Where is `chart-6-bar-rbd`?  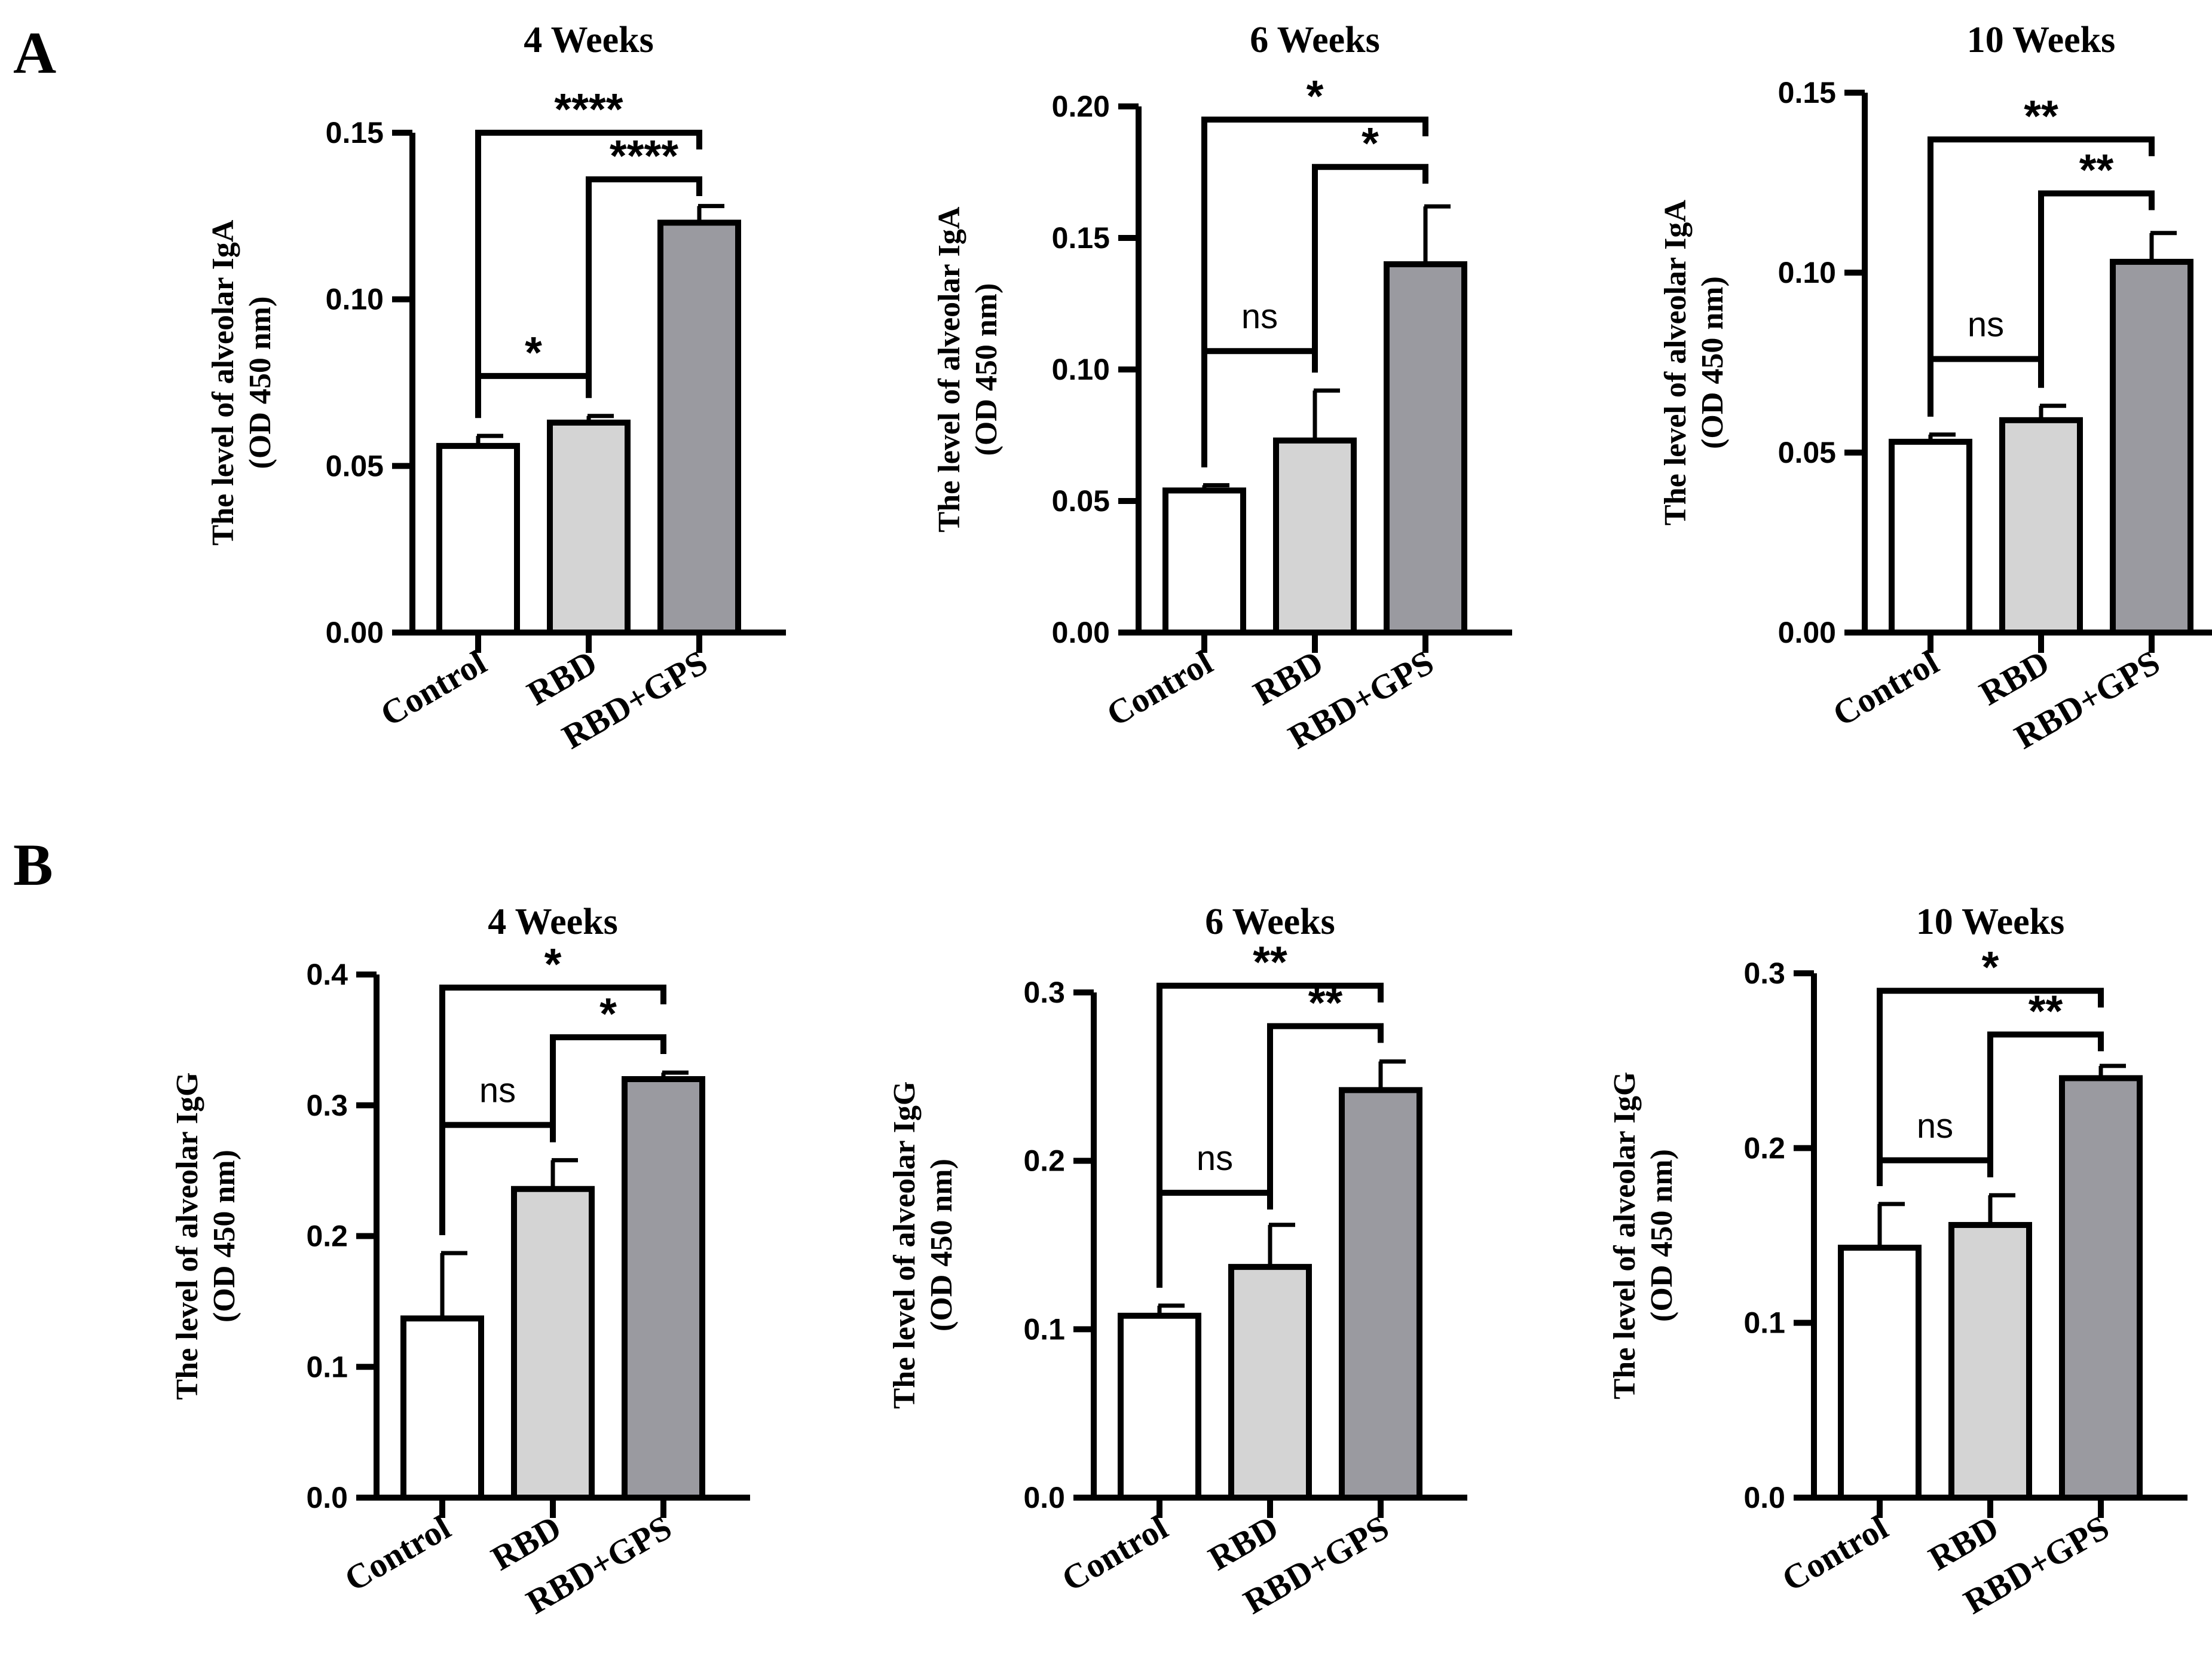 chart-6-bar-rbd is located at coordinates (1990, 1361).